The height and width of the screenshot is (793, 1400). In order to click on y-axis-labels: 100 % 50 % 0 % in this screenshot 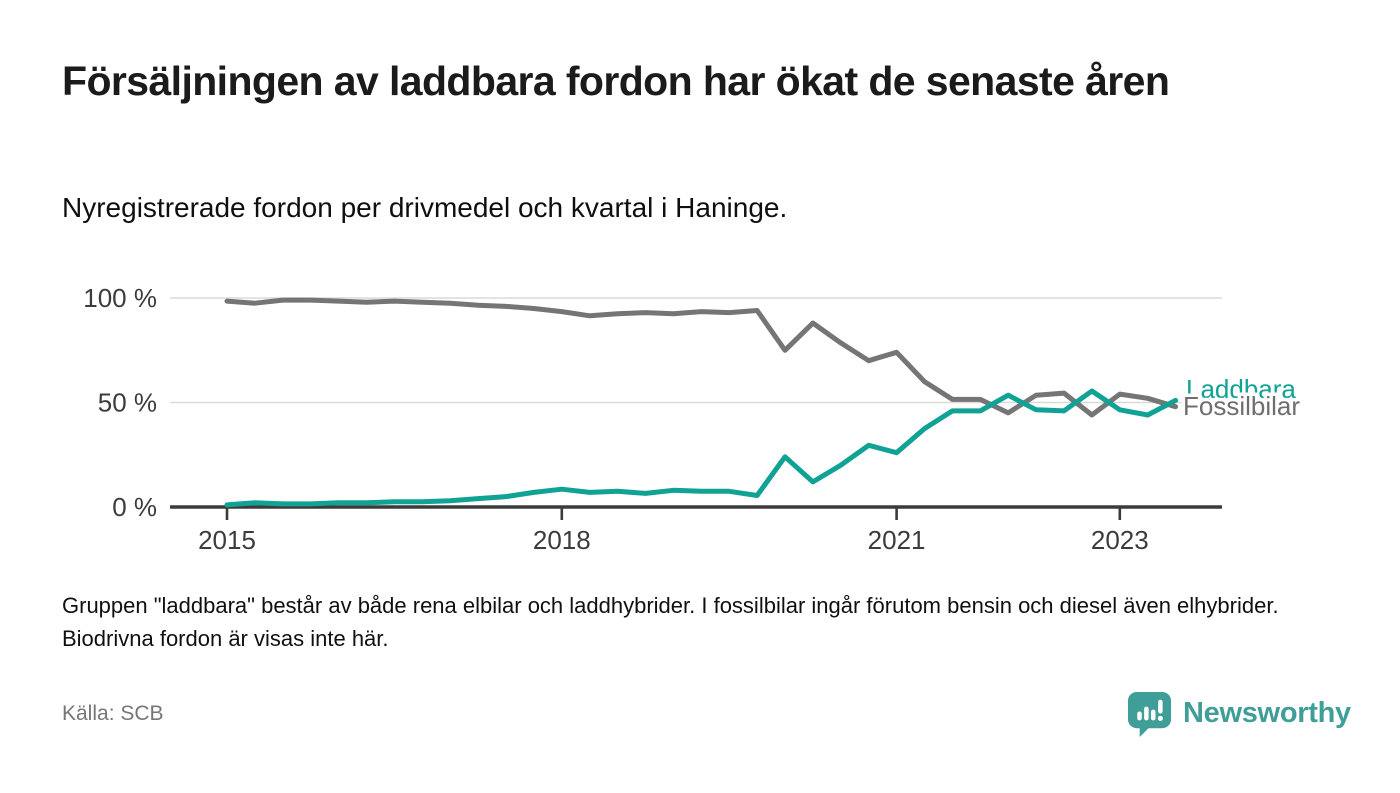, I will do `click(120, 402)`.